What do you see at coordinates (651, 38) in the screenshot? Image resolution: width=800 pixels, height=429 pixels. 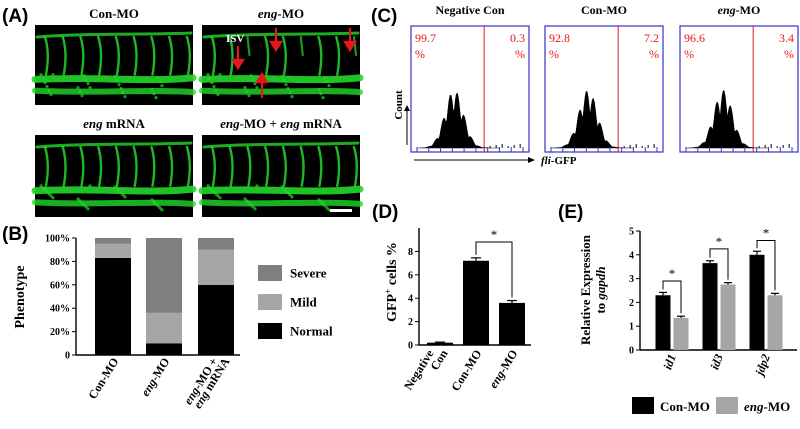 I see `percent-right: 7.2` at bounding box center [651, 38].